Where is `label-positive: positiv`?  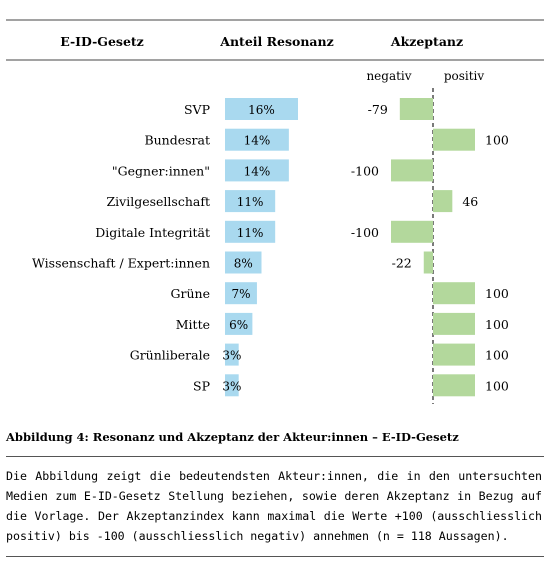 label-positive: positiv is located at coordinates (464, 76).